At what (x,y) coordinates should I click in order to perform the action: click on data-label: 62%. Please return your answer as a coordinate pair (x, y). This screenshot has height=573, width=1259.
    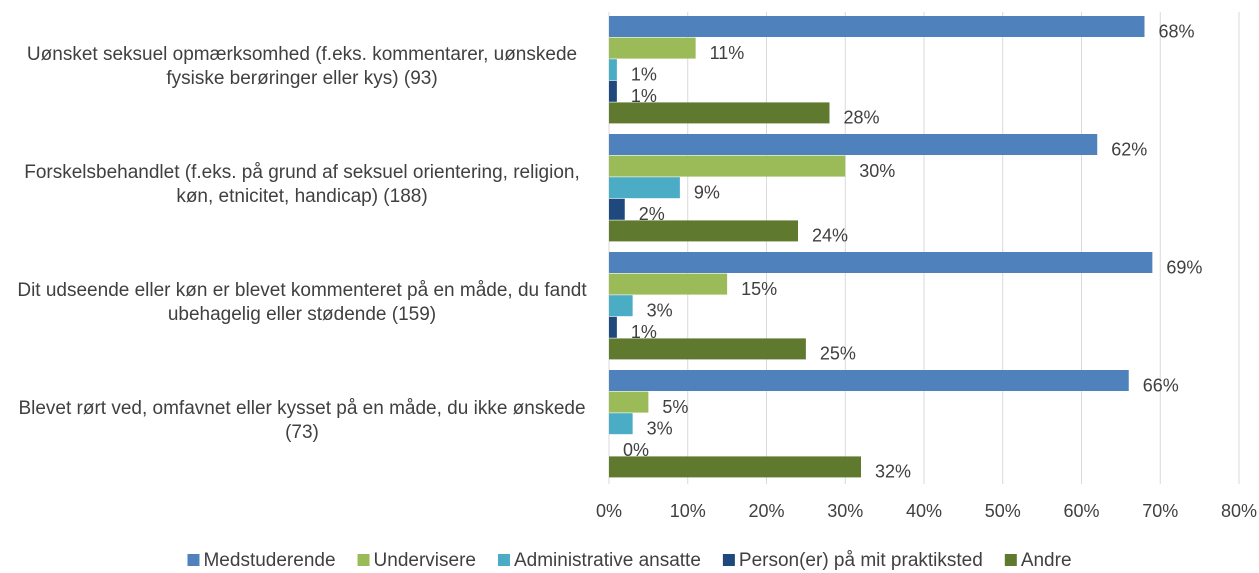
    Looking at the image, I should click on (1129, 149).